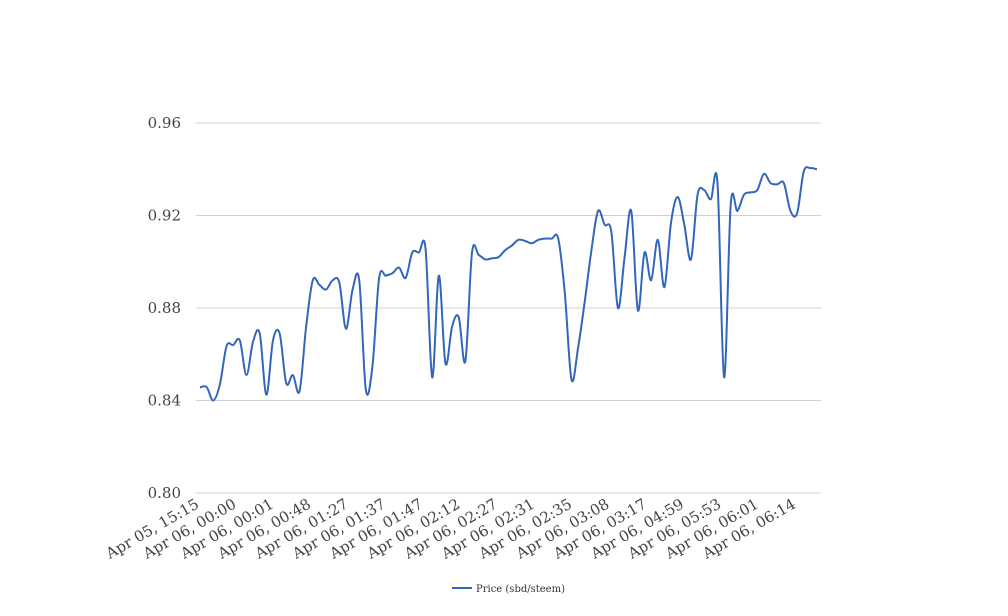  What do you see at coordinates (164, 123) in the screenshot?
I see `y-tick-label: 0.96` at bounding box center [164, 123].